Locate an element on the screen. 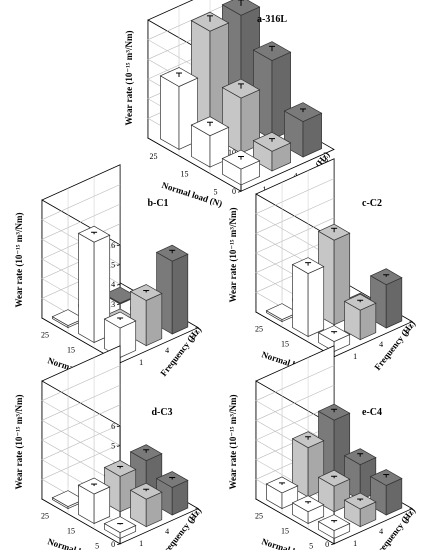  chart-title: a-316L is located at coordinates (272, 19).